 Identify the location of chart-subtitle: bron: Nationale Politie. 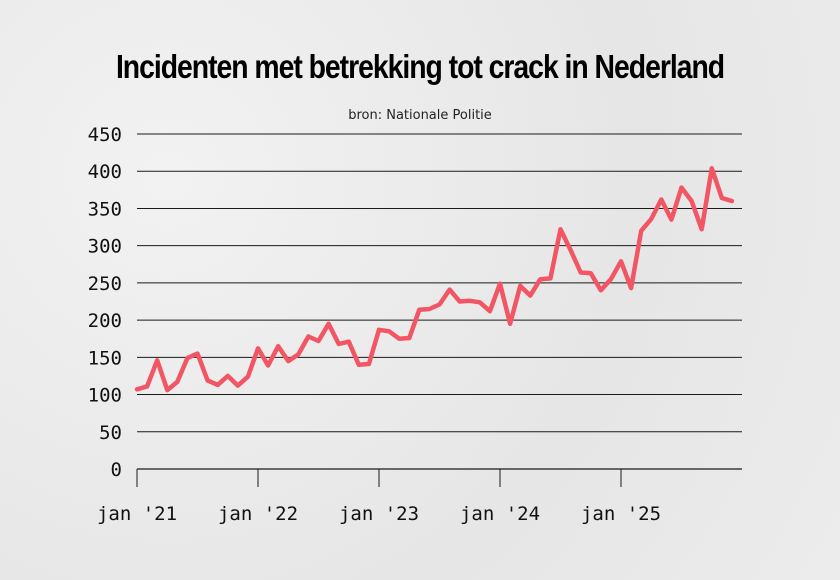
(420, 115).